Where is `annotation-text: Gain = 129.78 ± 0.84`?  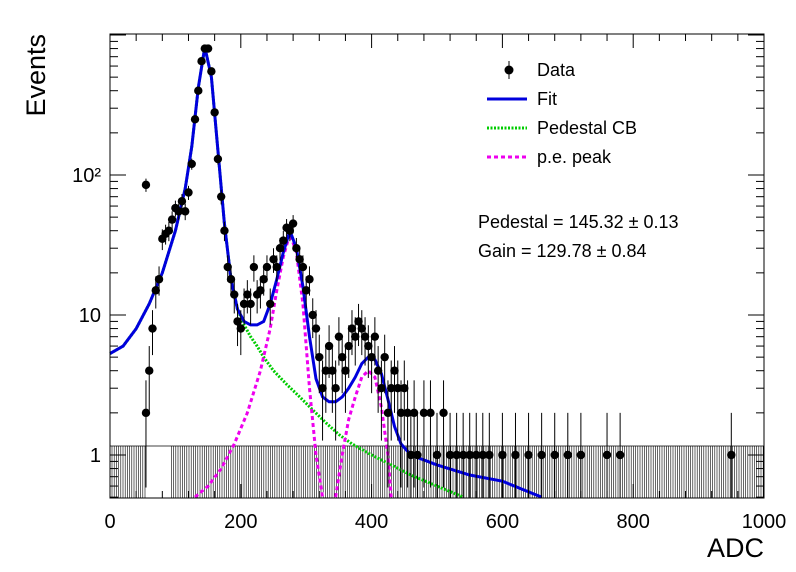 annotation-text: Gain = 129.78 ± 0.84 is located at coordinates (562, 251).